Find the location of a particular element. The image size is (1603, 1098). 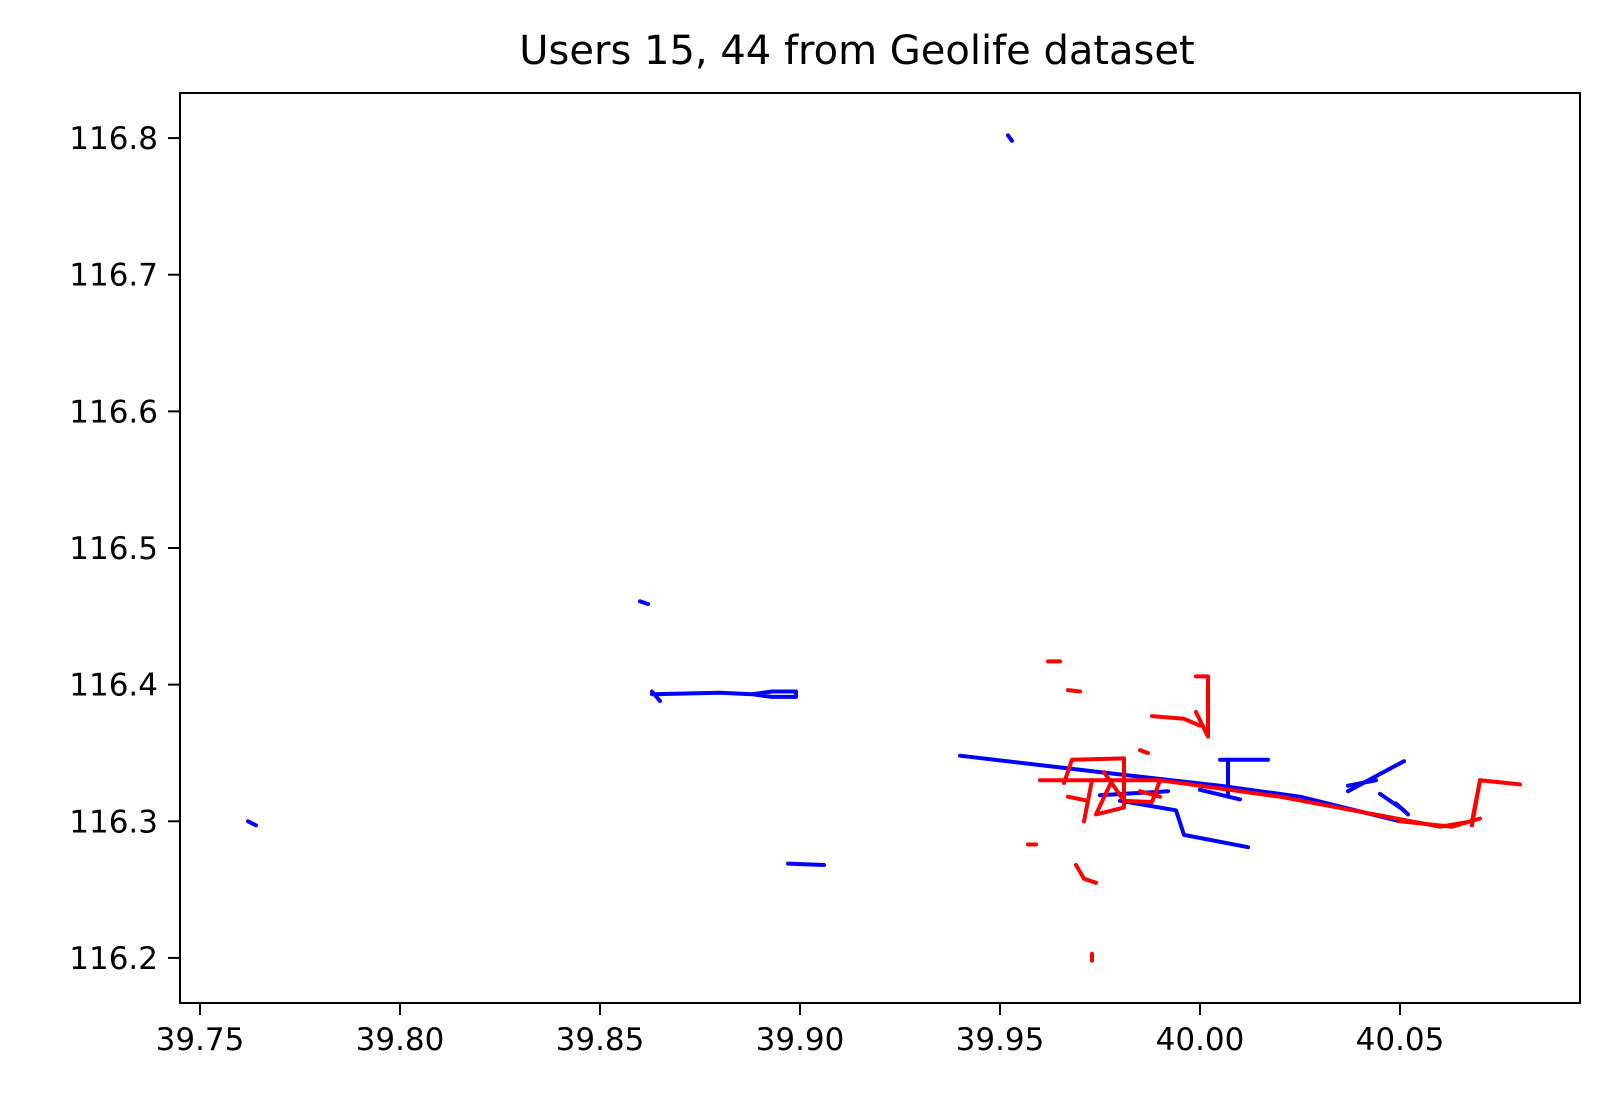

y-axis: 116.2 116.3 116.4 116.5 116.6 116.7 116.8 is located at coordinates (124, 549).